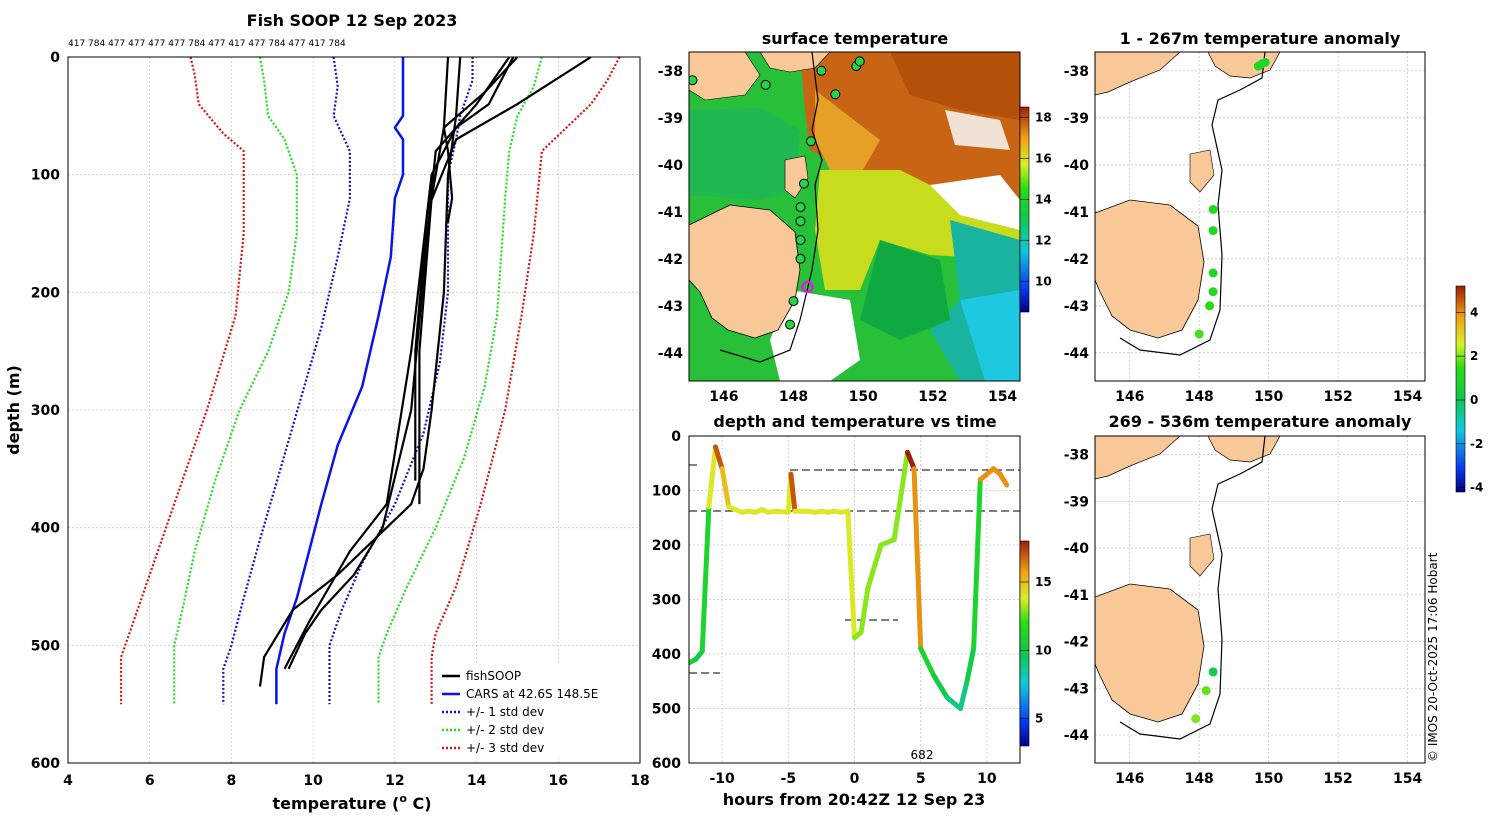 This screenshot has height=824, width=1500. What do you see at coordinates (1129, 779) in the screenshot?
I see `anomaly-deep-xtick: 146` at bounding box center [1129, 779].